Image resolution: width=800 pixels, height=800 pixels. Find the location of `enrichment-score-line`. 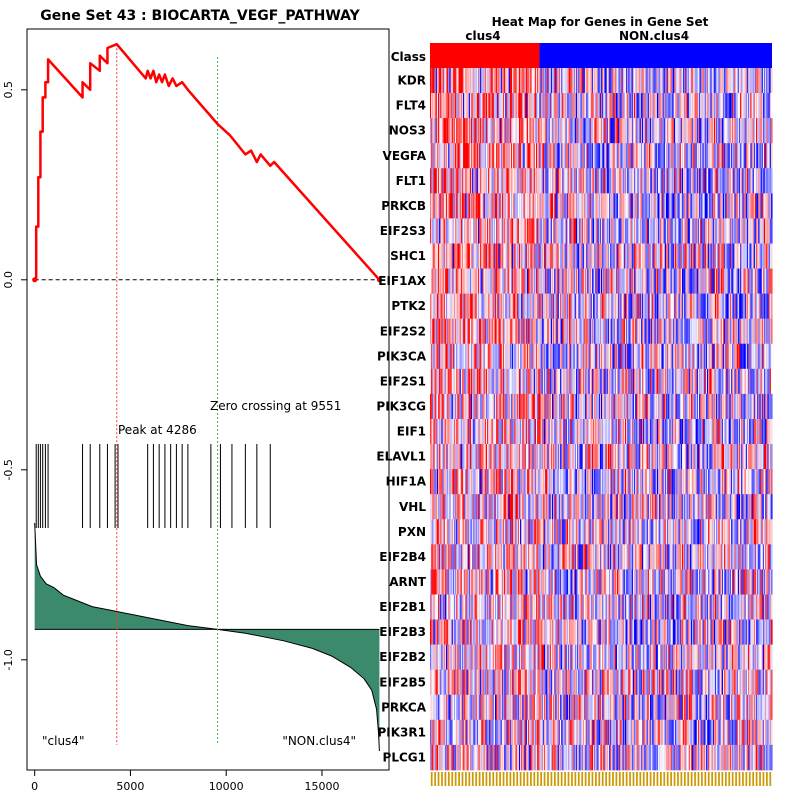

enrichment-score-line is located at coordinates (207, 162).